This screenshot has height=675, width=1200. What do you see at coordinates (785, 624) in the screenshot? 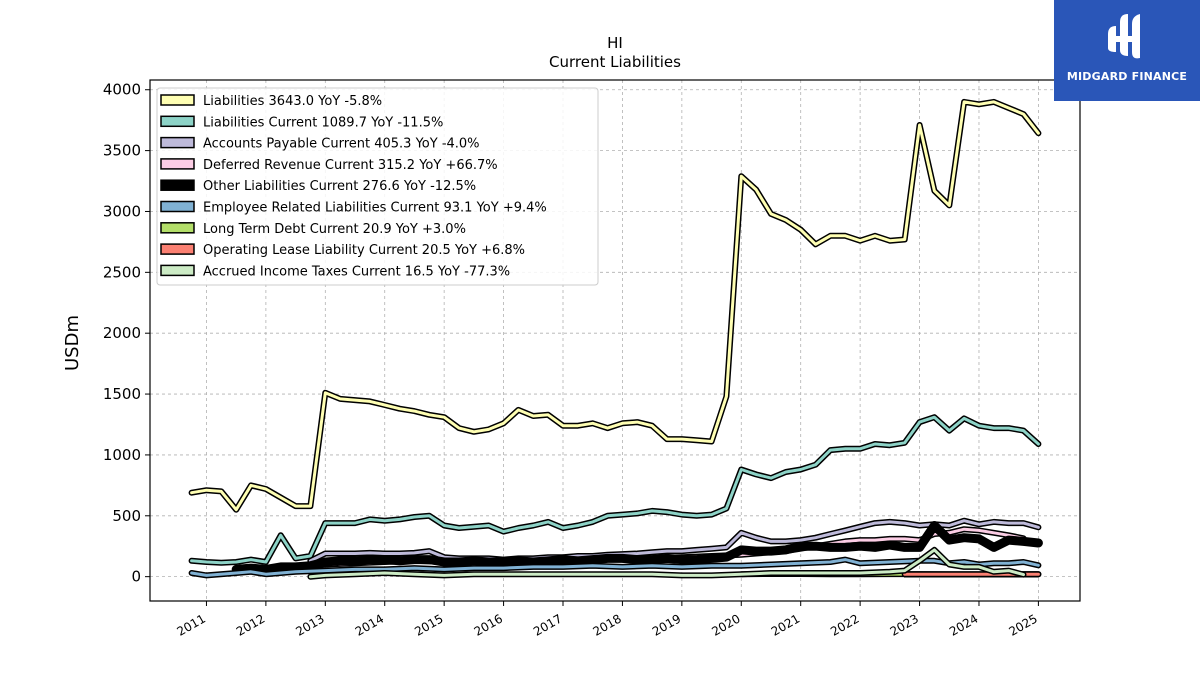
I see `x-tick-label: 2021` at bounding box center [785, 624].